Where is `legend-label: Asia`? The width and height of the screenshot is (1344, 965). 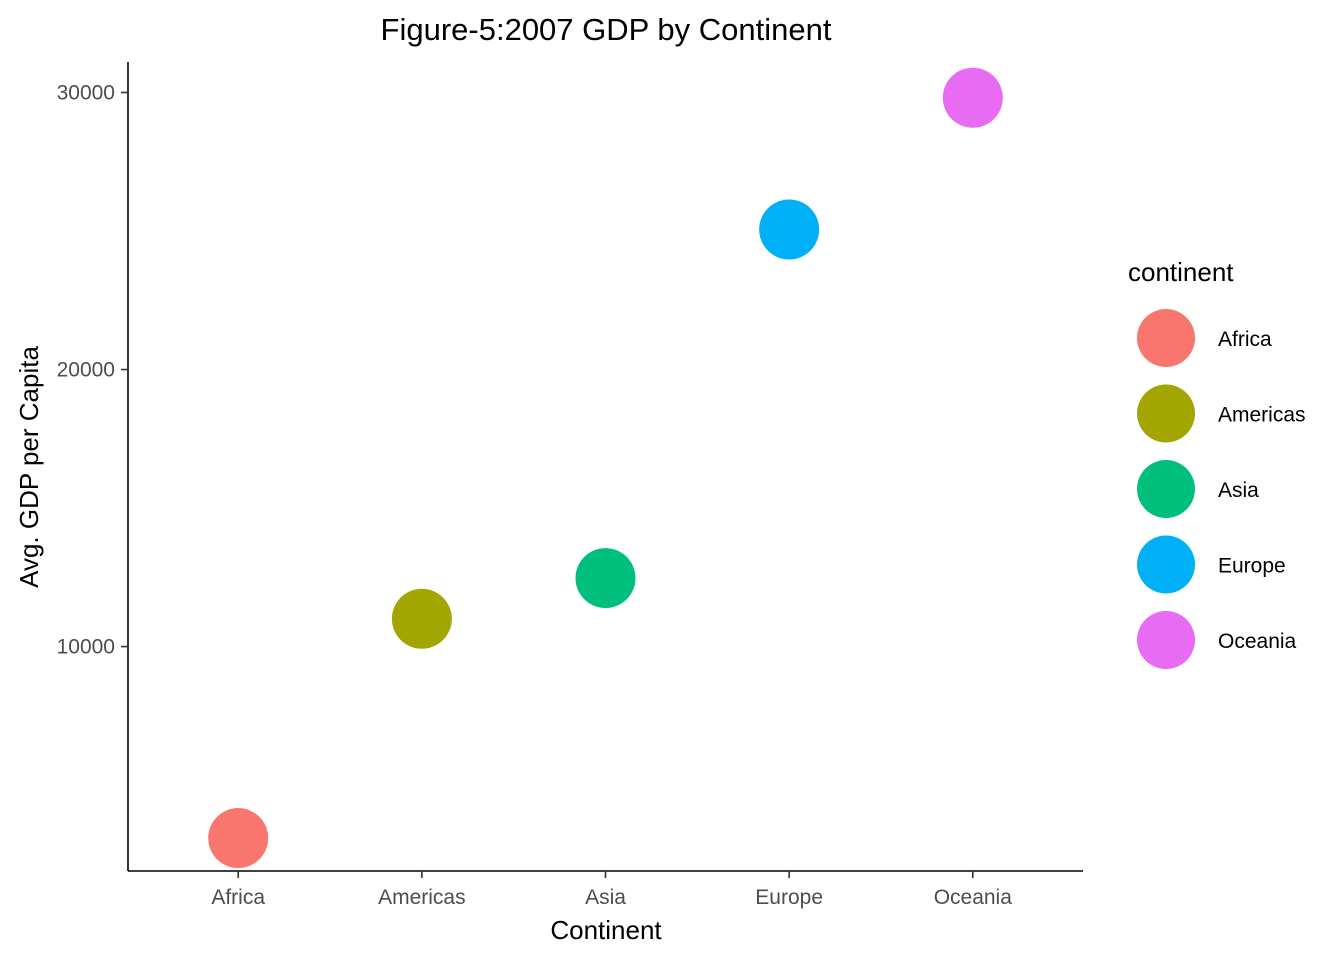 legend-label: Asia is located at coordinates (1238, 490).